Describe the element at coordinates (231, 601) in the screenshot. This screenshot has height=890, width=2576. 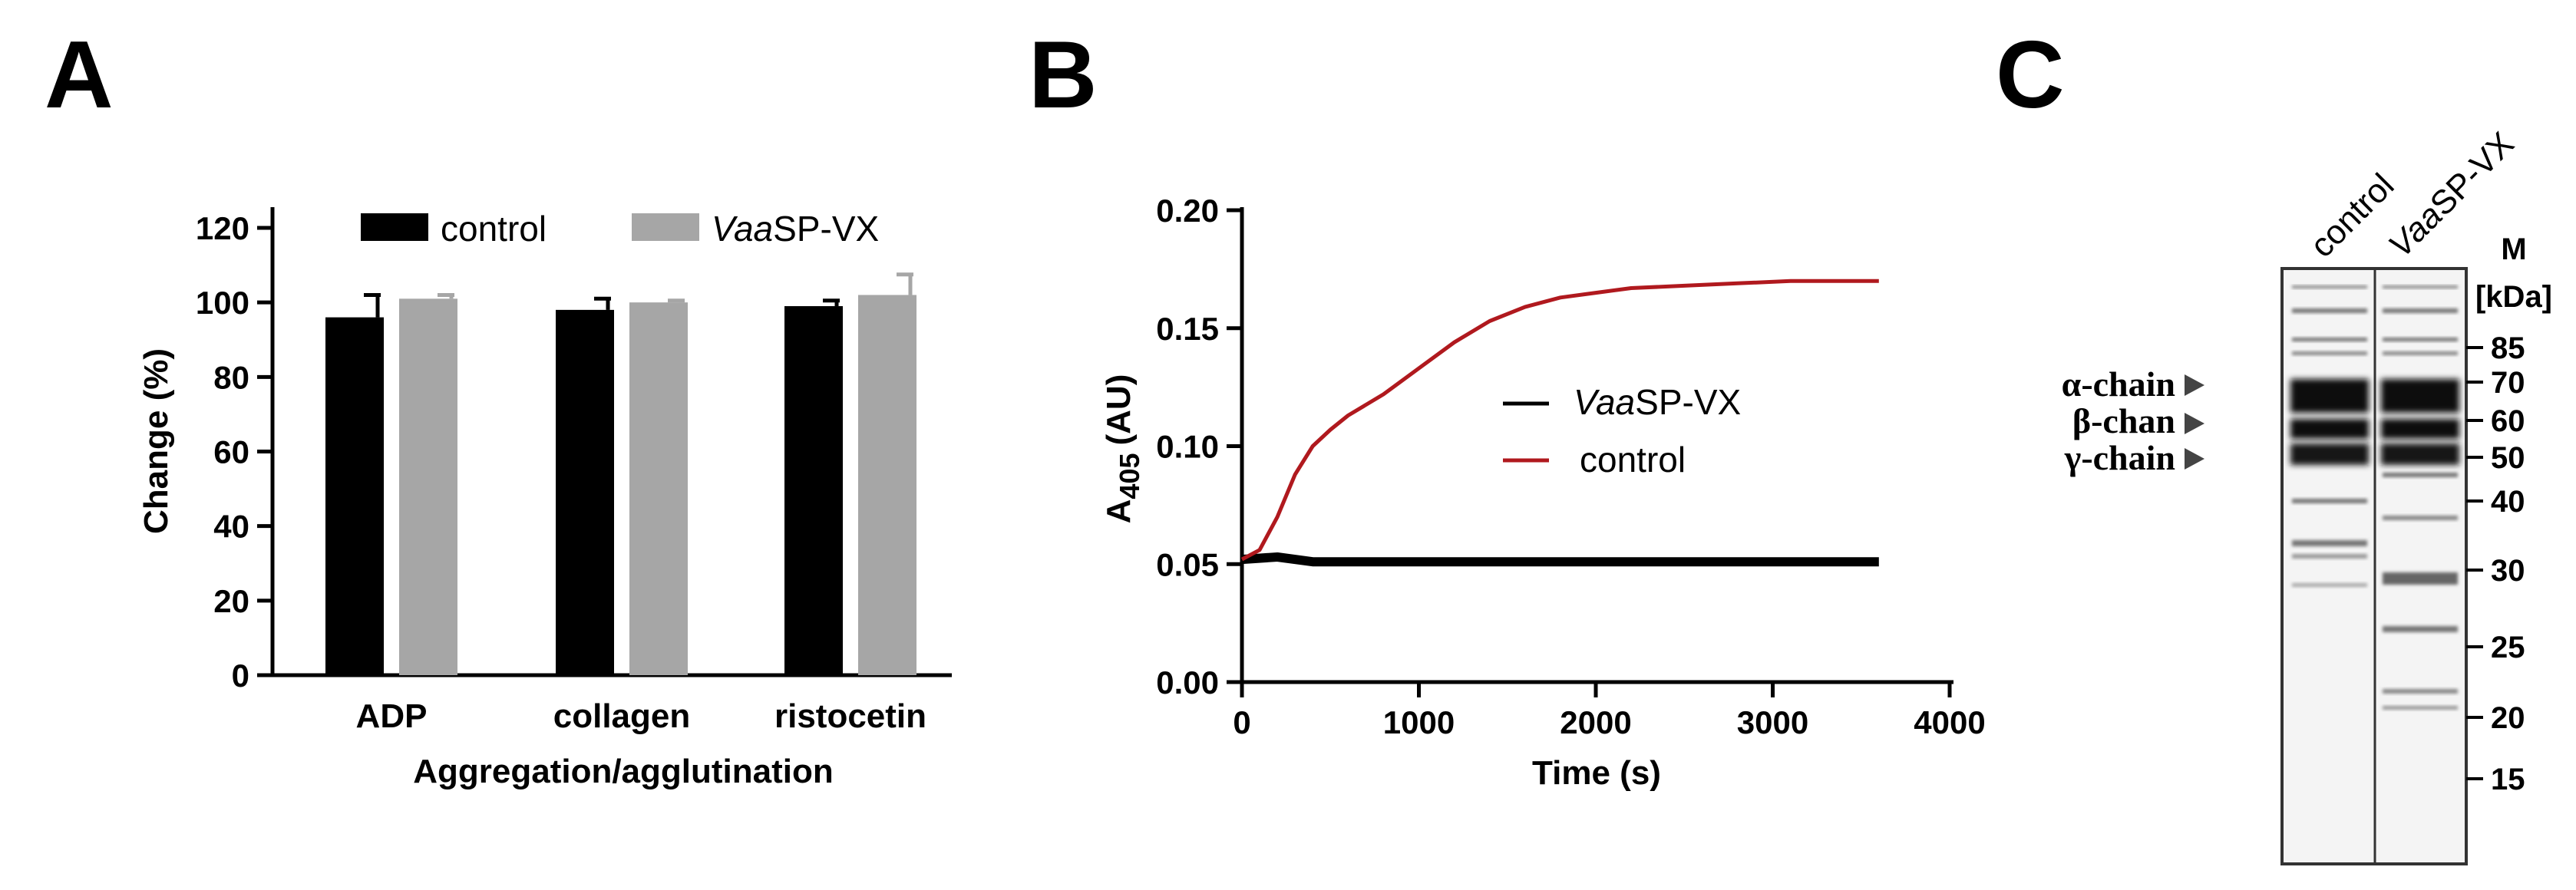
I see `a-y-tick-label: 20` at that location.